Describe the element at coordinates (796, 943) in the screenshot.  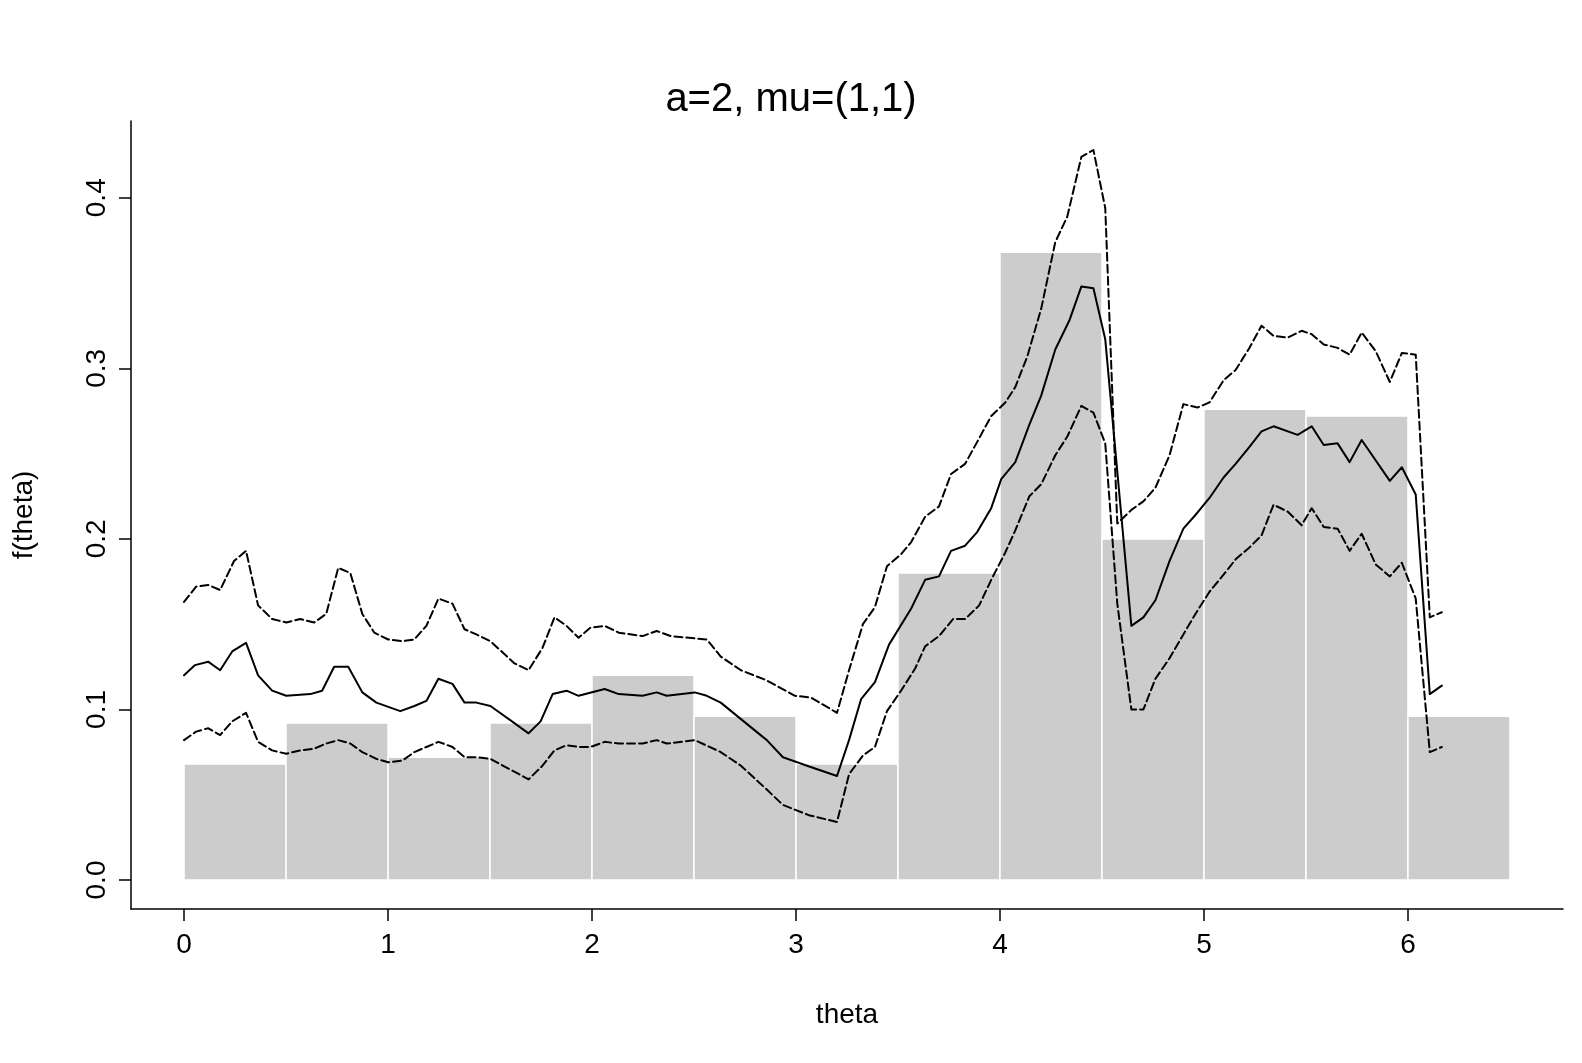
I see `x-tick-label: 3` at that location.